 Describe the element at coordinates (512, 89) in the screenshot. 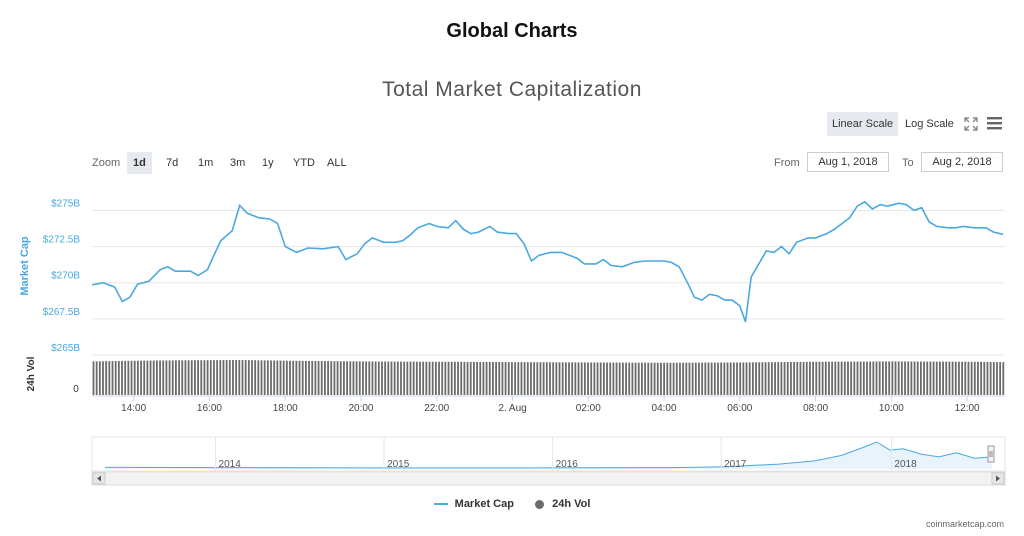

I see `chart-title: Total Market Capitalization` at that location.